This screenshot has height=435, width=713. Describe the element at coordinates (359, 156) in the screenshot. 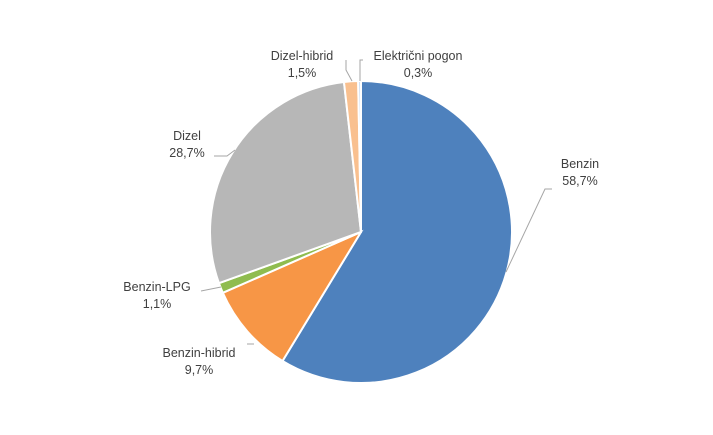

I see `slice-elektricni-pogon` at that location.